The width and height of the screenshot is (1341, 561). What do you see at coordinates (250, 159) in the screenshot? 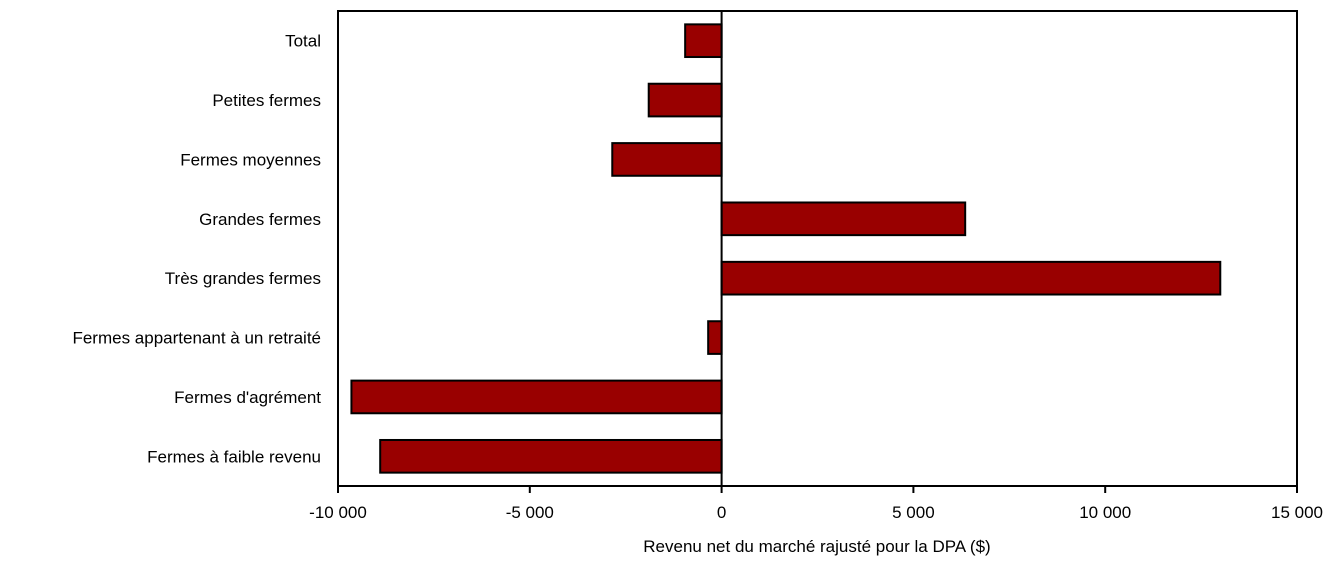
I see `category-label: Fermes moyennes` at bounding box center [250, 159].